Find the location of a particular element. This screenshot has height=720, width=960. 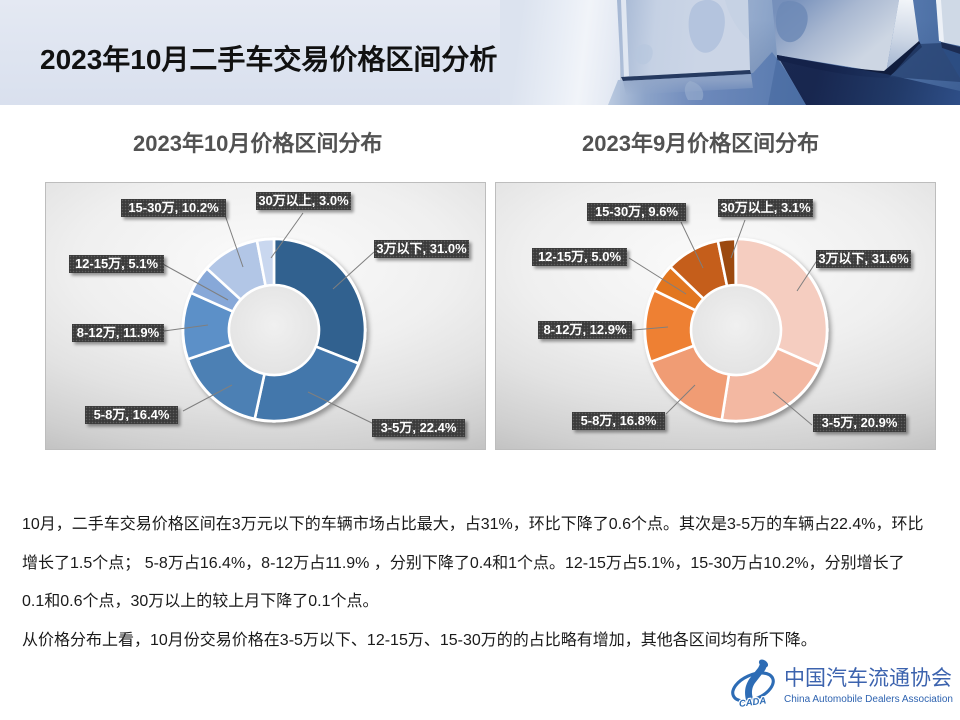

svg-text: CADA is located at coordinates (752, 703).